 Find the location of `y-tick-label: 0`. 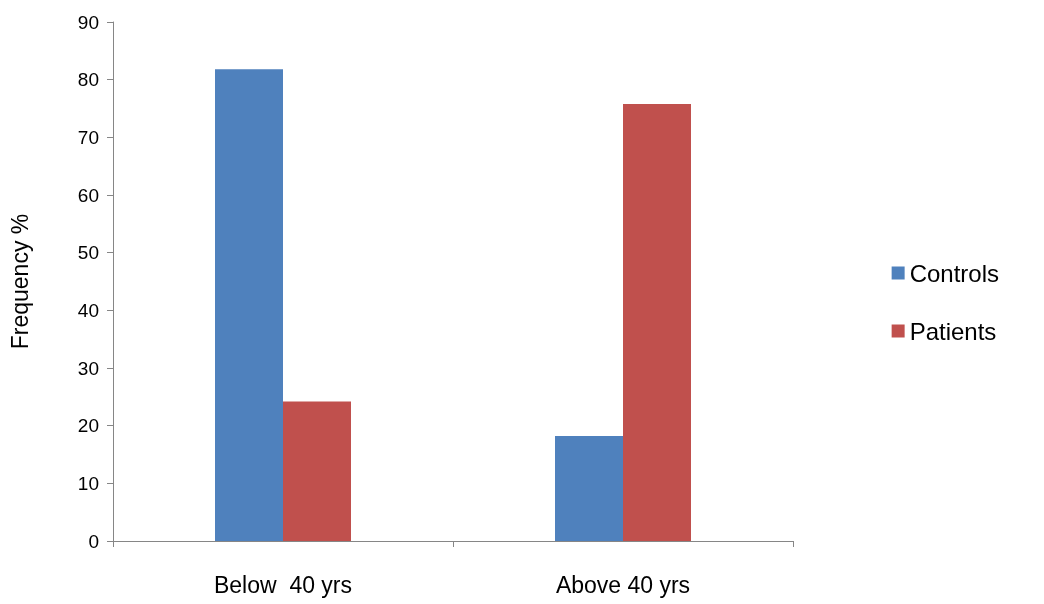

y-tick-label: 0 is located at coordinates (93, 541).